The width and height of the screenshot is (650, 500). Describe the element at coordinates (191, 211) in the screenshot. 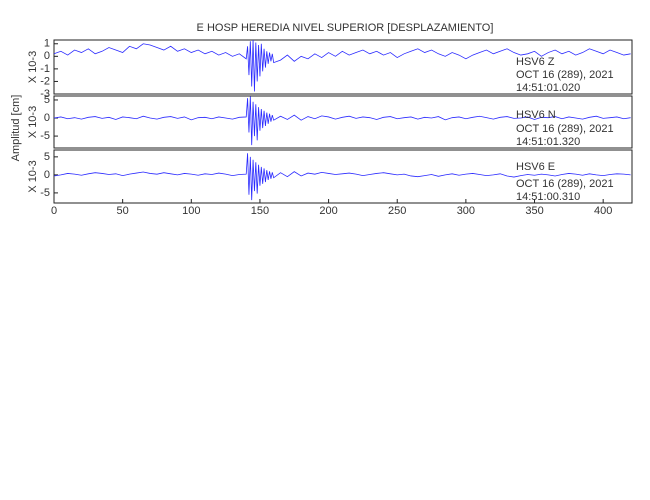

I see `x-tick-label: 100` at that location.